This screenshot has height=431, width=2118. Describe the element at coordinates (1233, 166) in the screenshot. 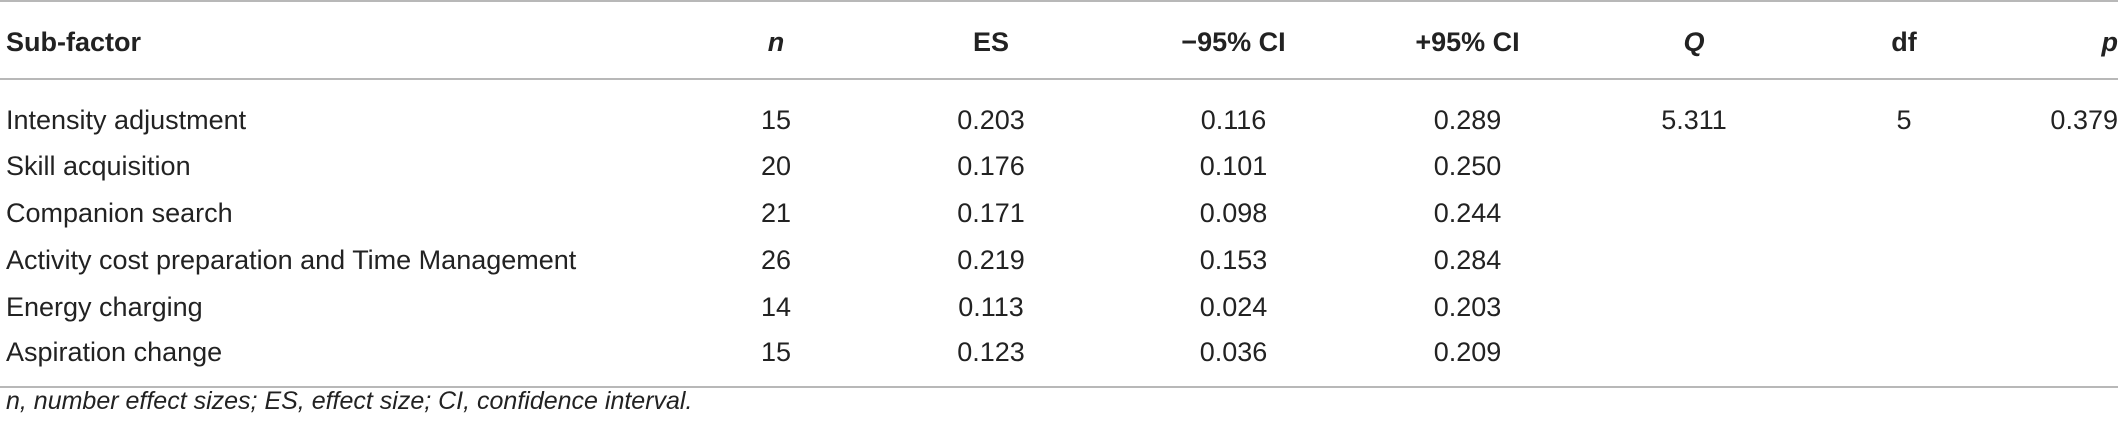

I see `cell-ci-low: 0.101` at that location.